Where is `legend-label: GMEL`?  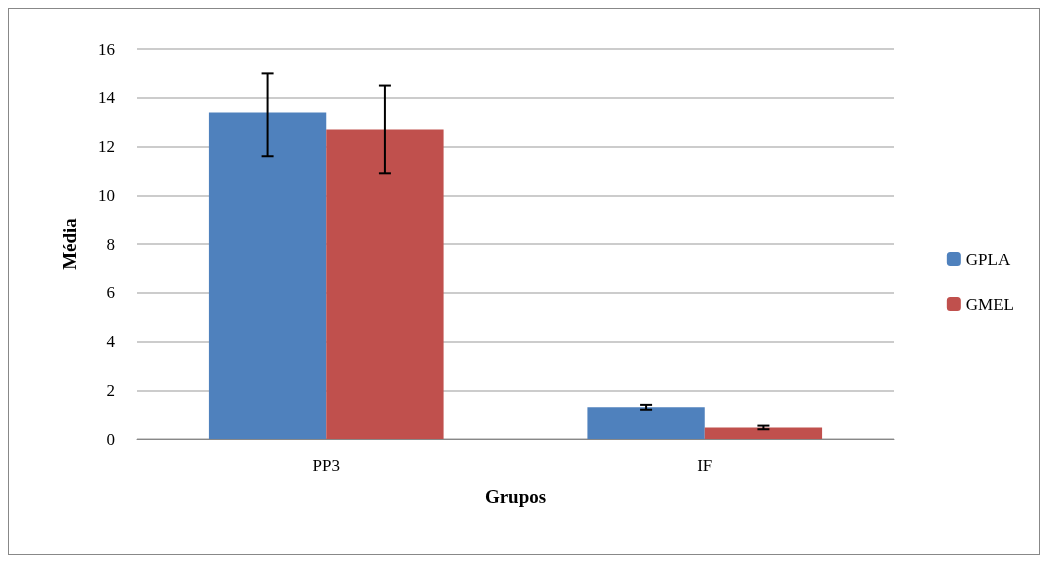 legend-label: GMEL is located at coordinates (990, 304).